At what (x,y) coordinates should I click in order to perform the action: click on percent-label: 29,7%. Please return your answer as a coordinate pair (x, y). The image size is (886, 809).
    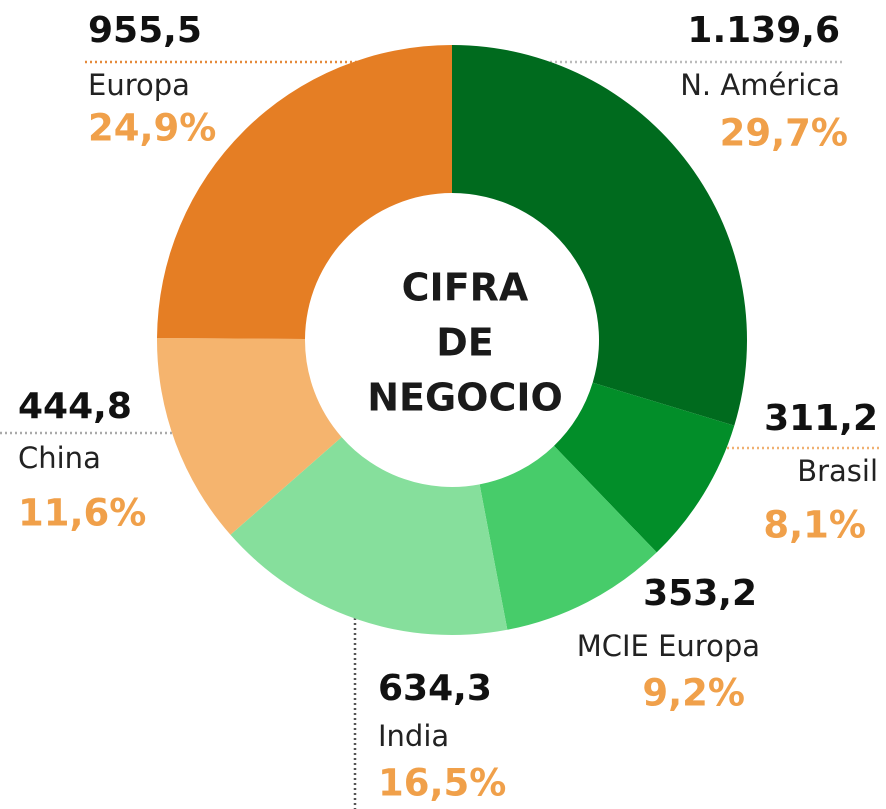
    Looking at the image, I should click on (784, 133).